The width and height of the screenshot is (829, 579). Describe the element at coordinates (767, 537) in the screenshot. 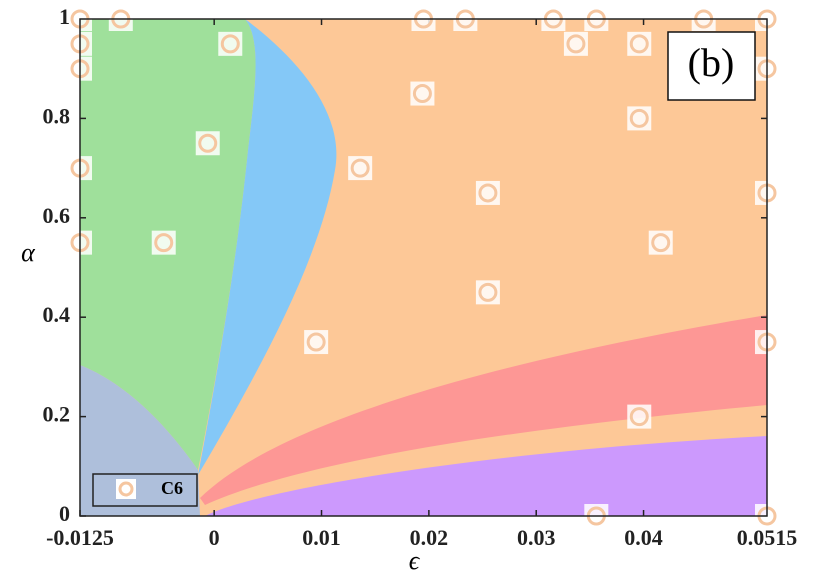

I see `x-tick-label: 0.0515` at that location.